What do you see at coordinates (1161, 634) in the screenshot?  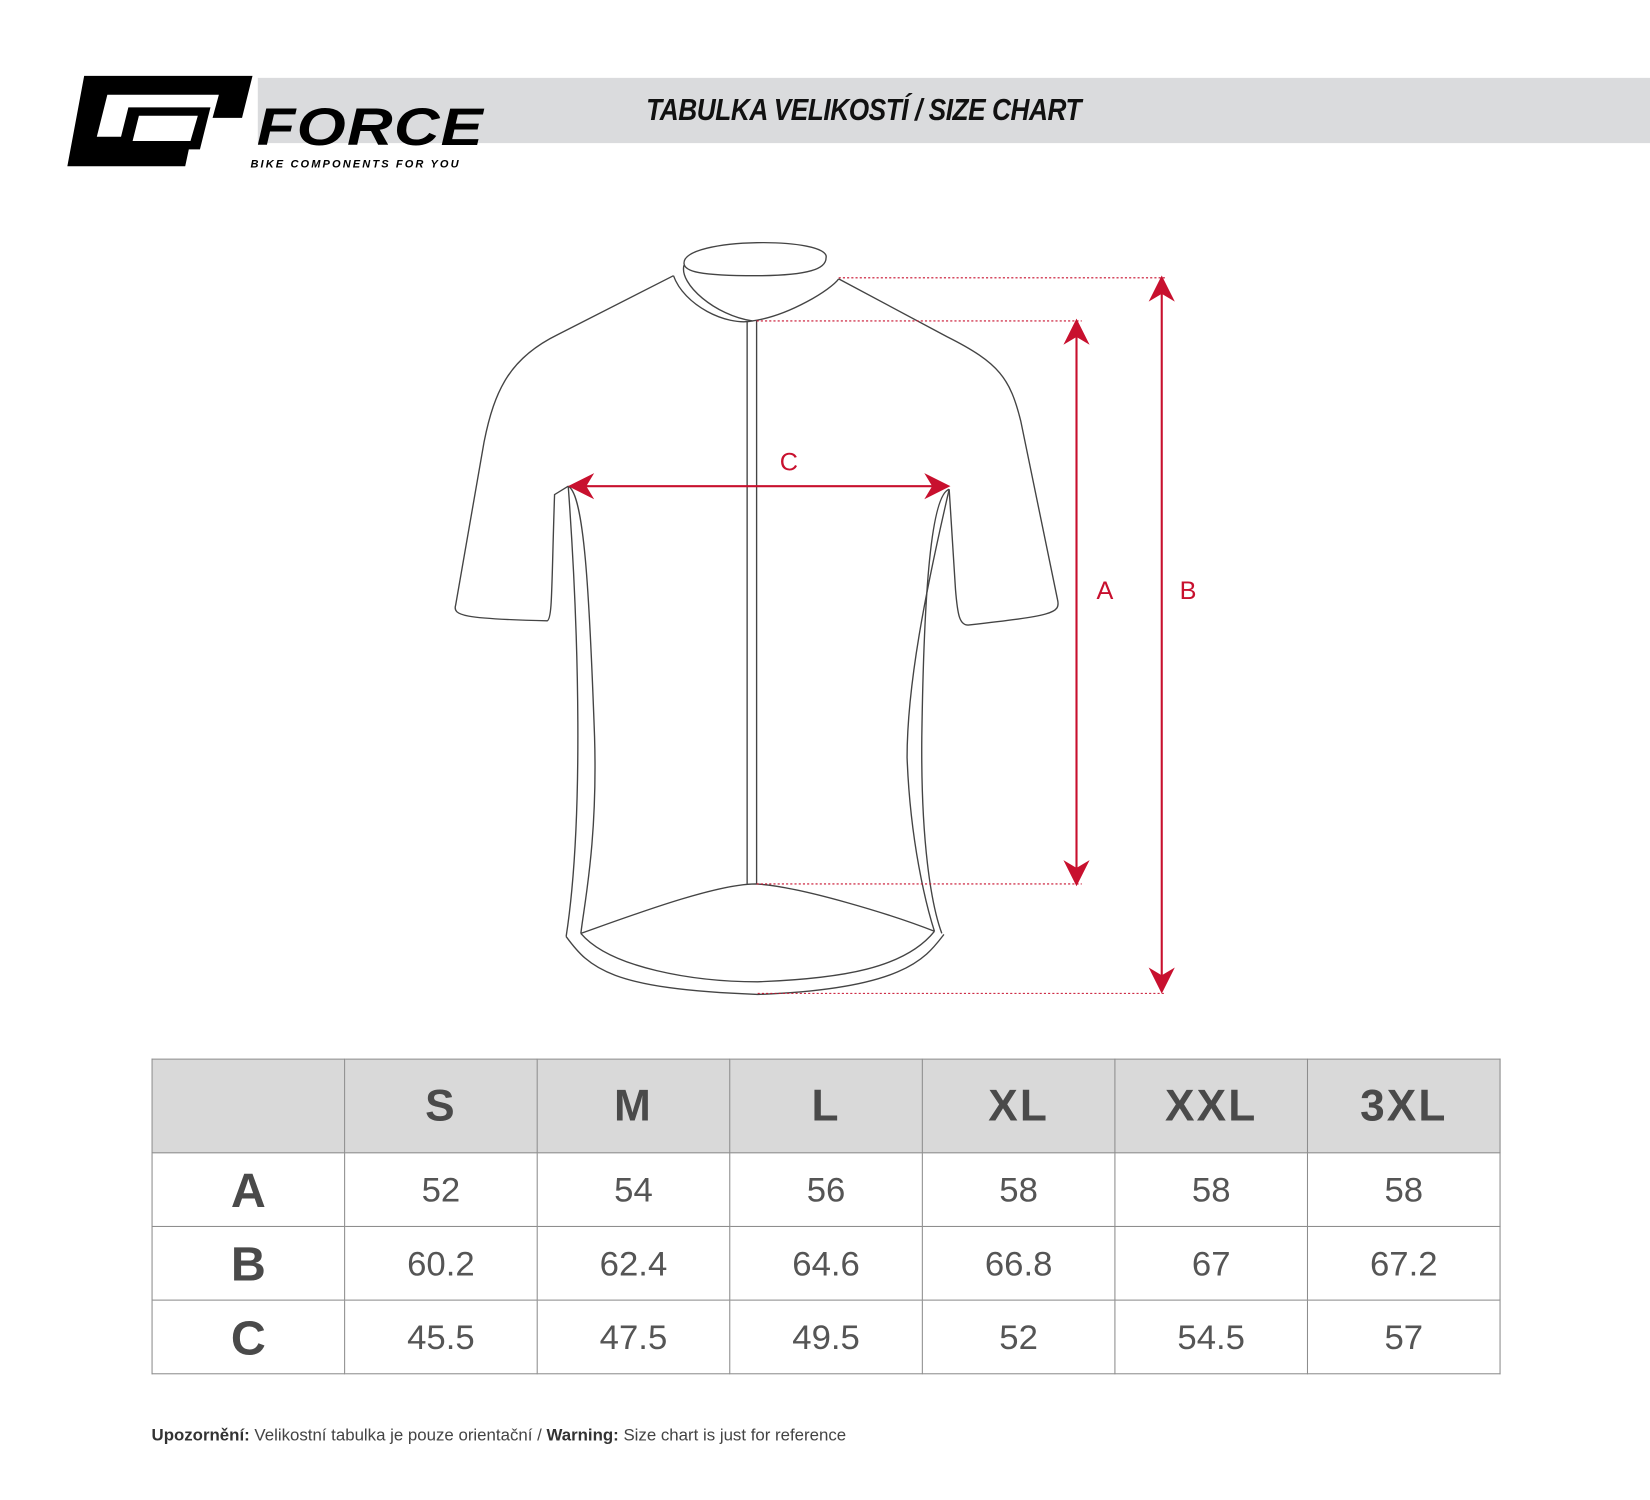 I see `arrowheads-b` at bounding box center [1161, 634].